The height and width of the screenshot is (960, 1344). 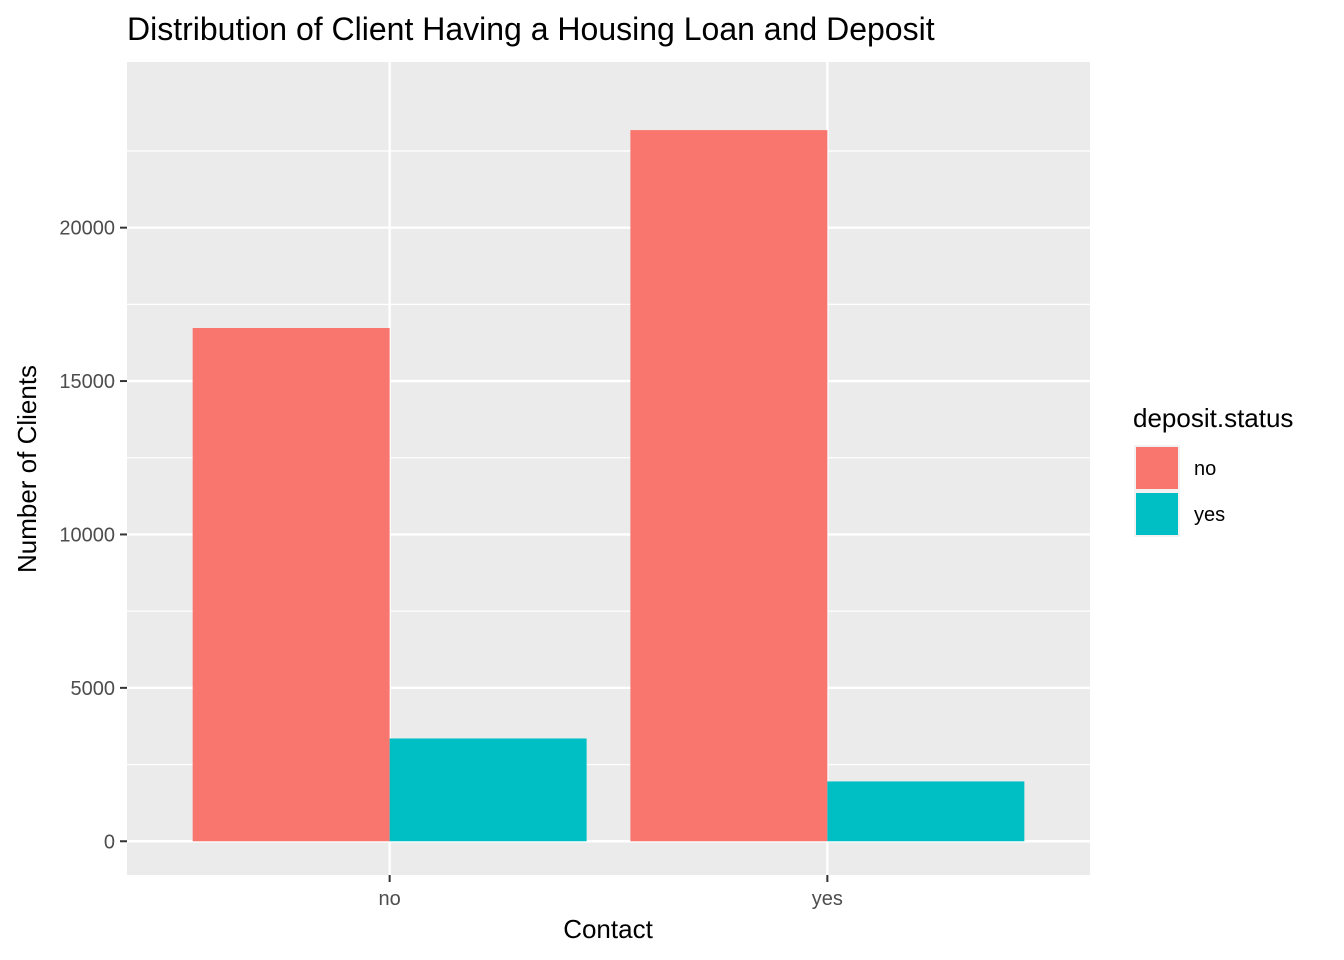 I want to click on bar-no-yes, so click(x=488, y=790).